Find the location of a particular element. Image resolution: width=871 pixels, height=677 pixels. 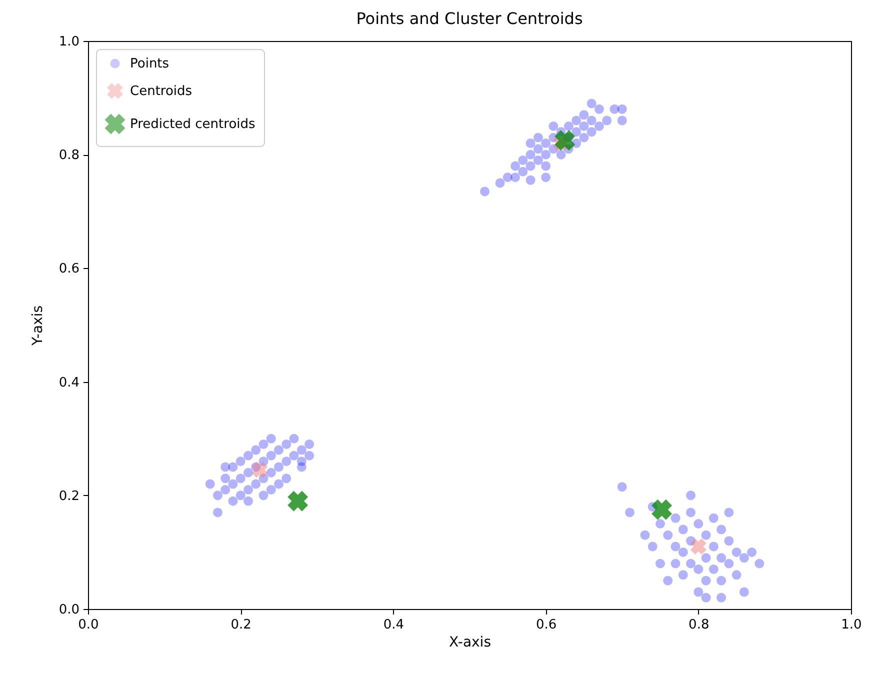

x-tick-label: 0.6 is located at coordinates (546, 625).